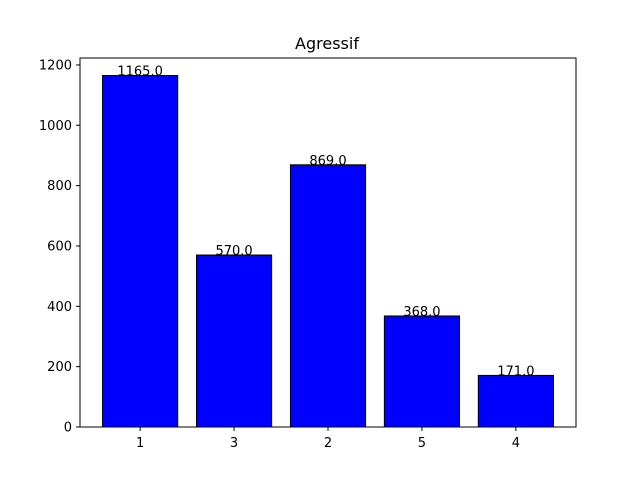  I want to click on y-tick-label-600: 600, so click(59, 246).